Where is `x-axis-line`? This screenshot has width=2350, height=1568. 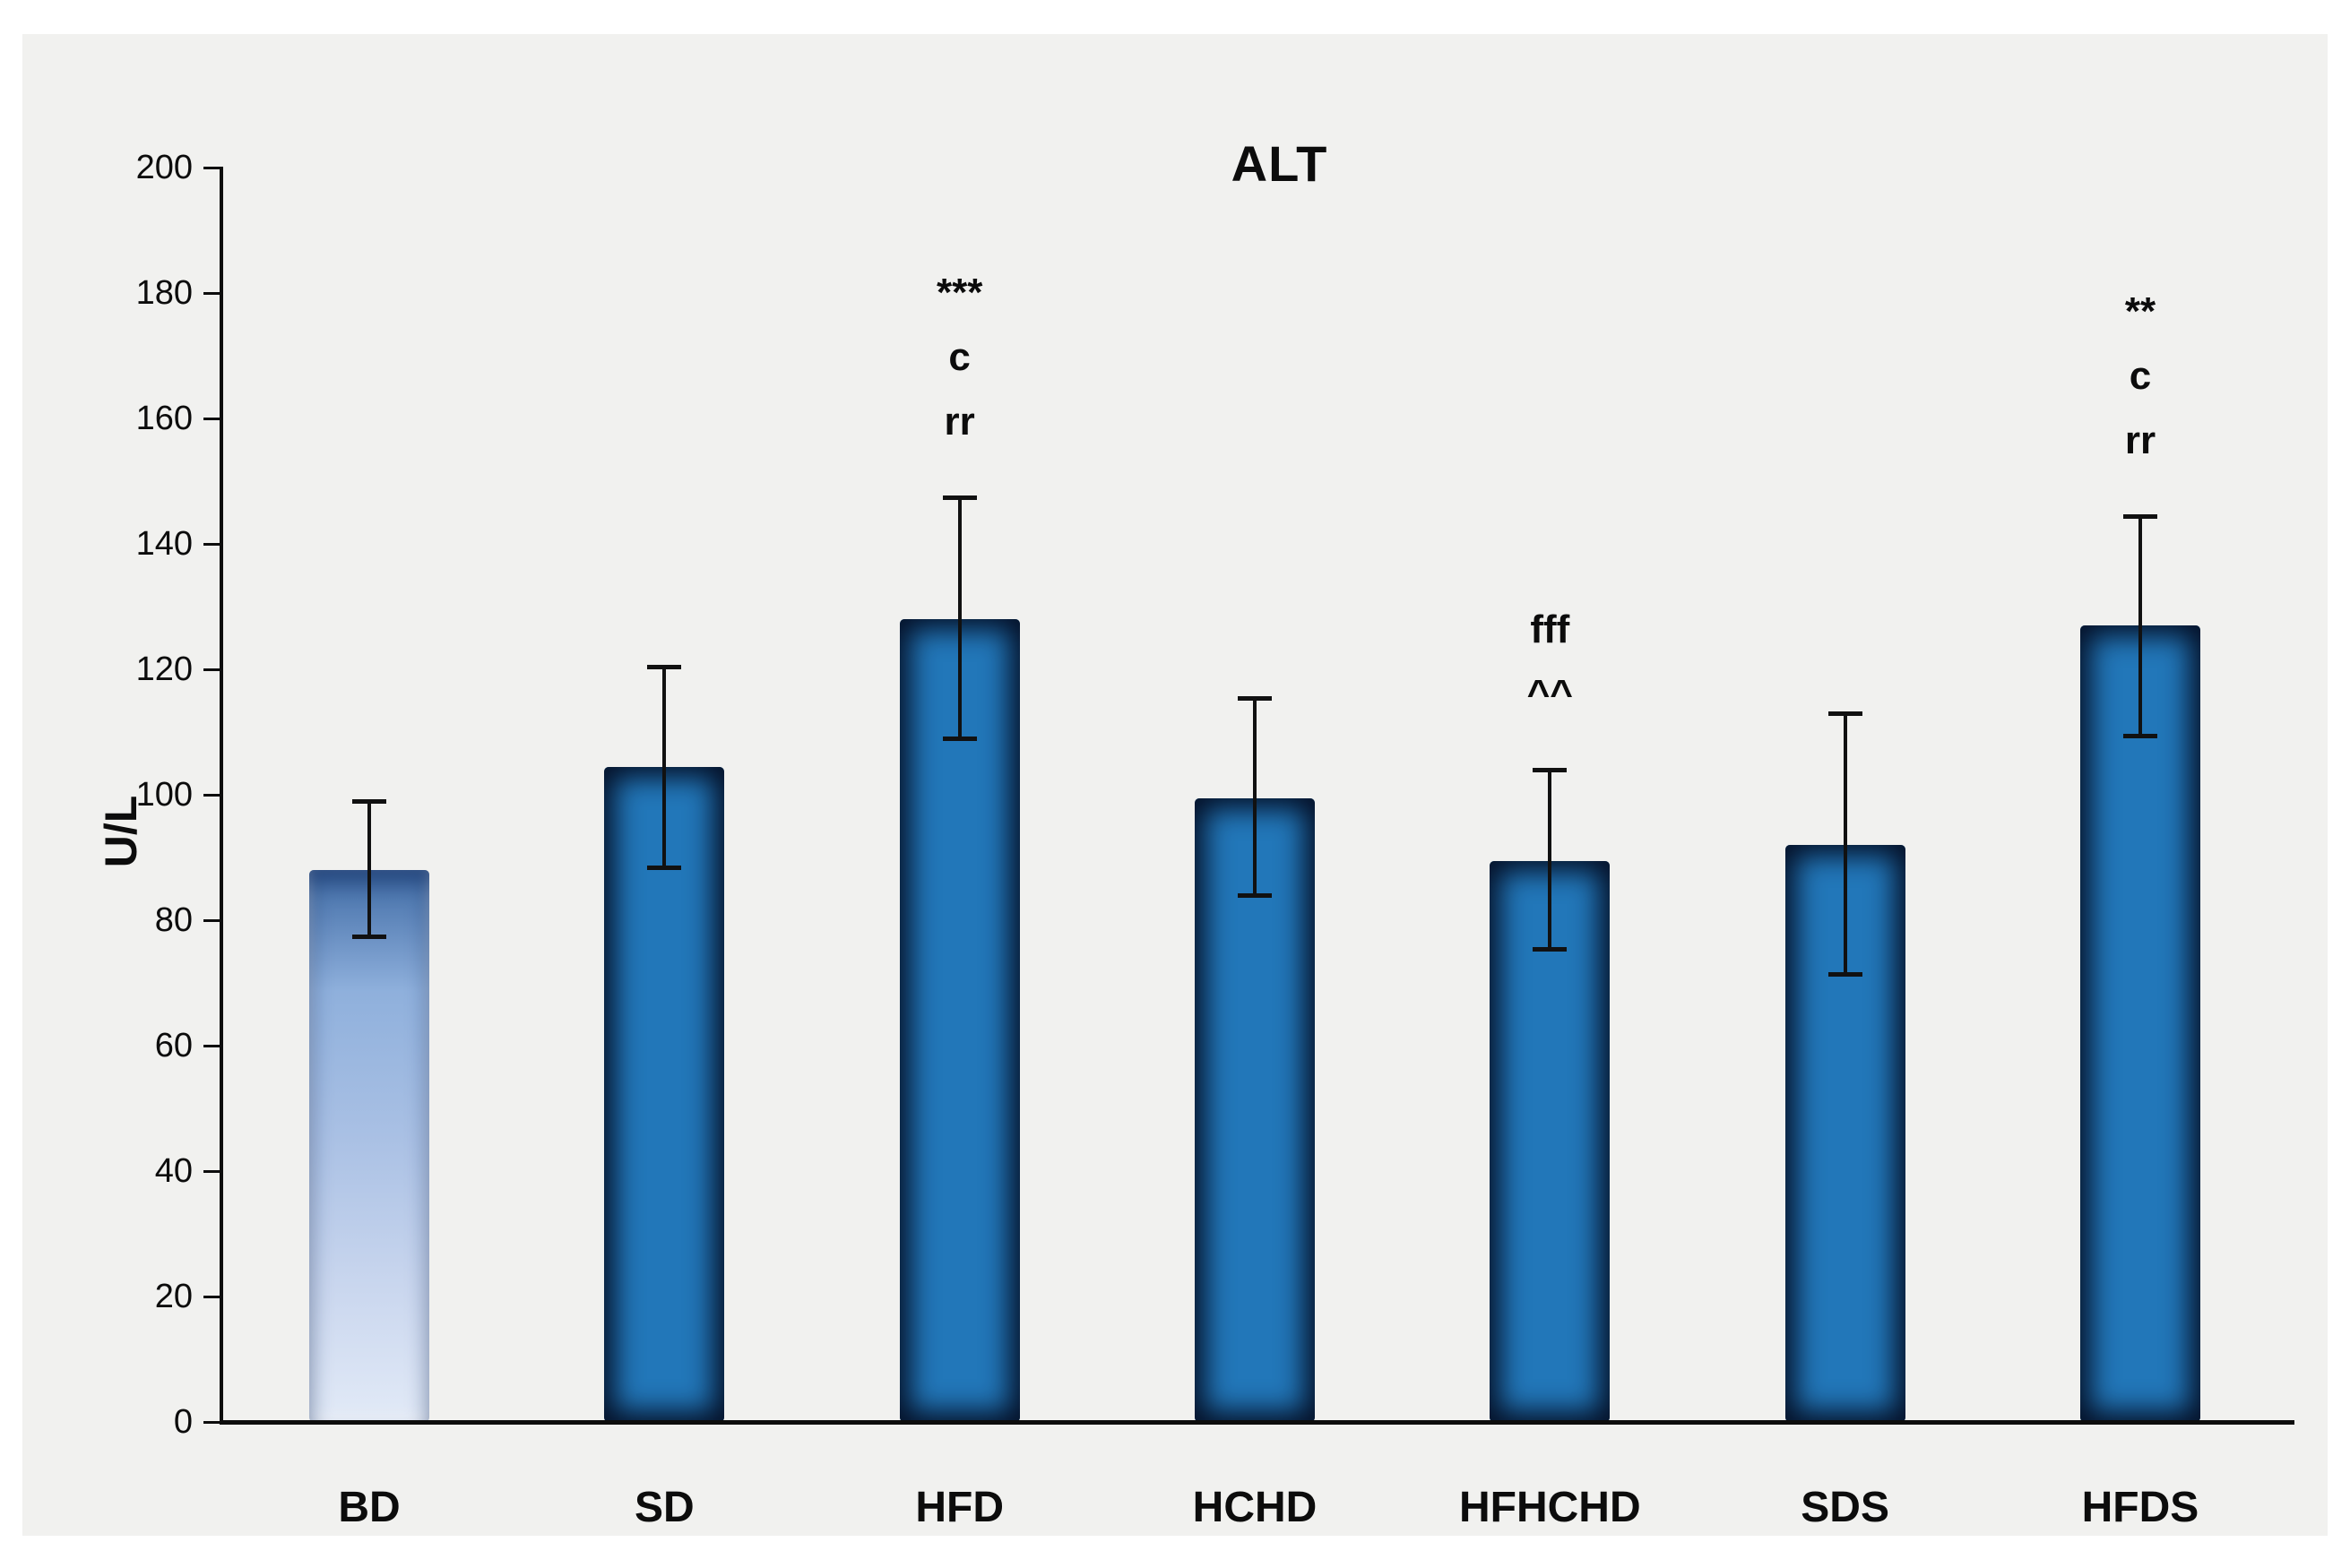 x-axis-line is located at coordinates (1257, 1422).